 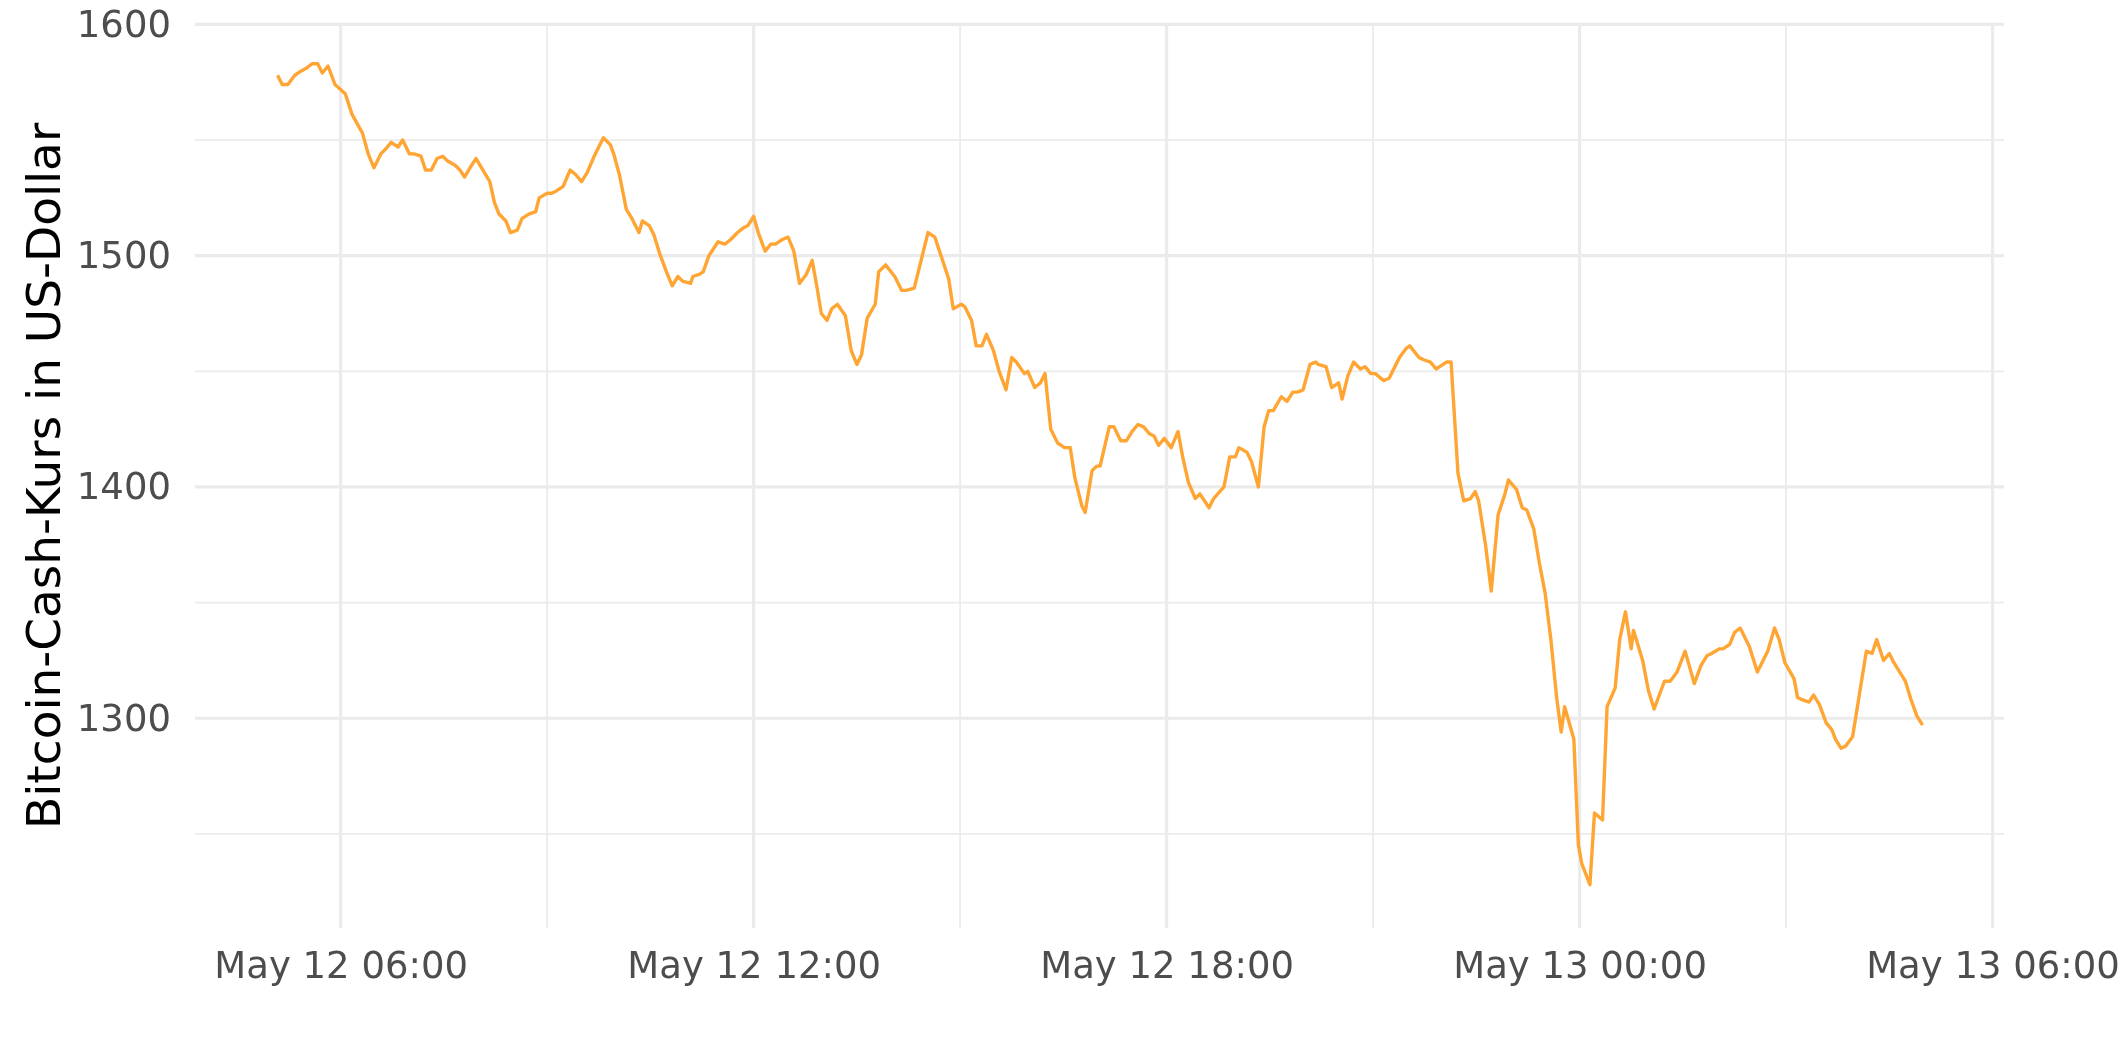 I want to click on x-tick-label: May 13 00:00, so click(x=1580, y=966).